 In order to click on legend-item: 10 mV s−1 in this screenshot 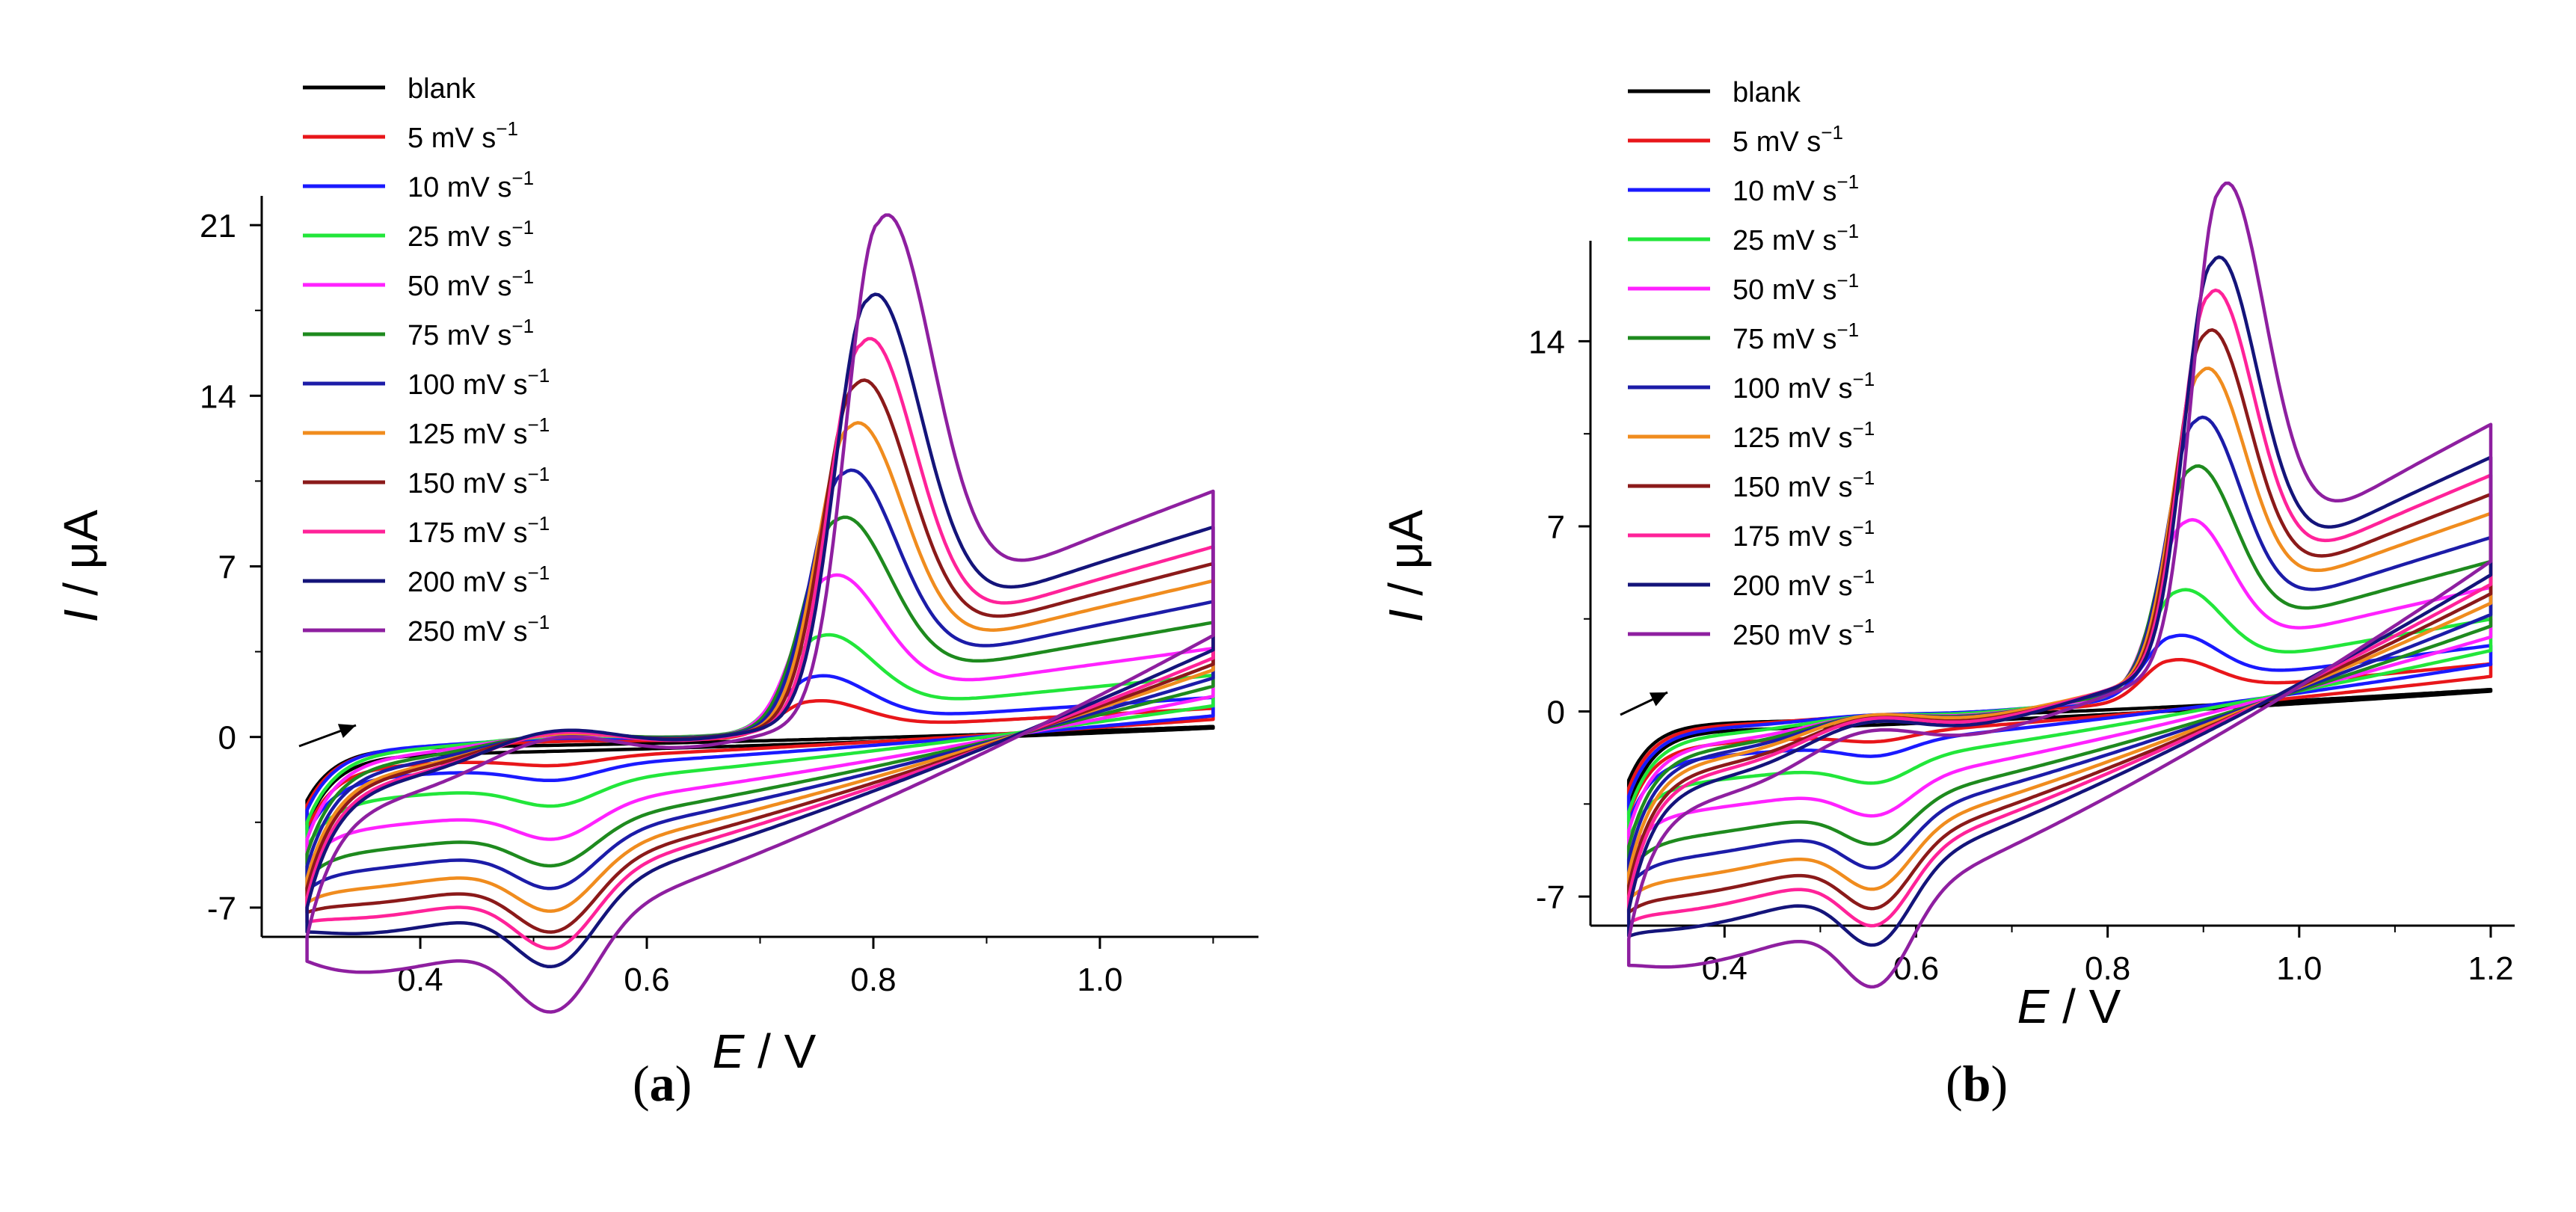, I will do `click(1743, 188)`.